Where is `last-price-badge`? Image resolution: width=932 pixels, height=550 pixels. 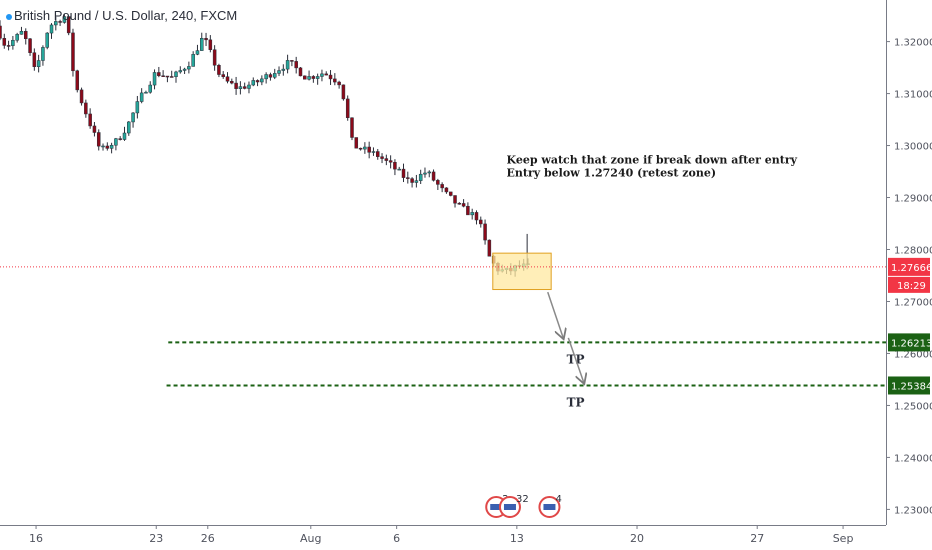
last-price-badge is located at coordinates (909, 266).